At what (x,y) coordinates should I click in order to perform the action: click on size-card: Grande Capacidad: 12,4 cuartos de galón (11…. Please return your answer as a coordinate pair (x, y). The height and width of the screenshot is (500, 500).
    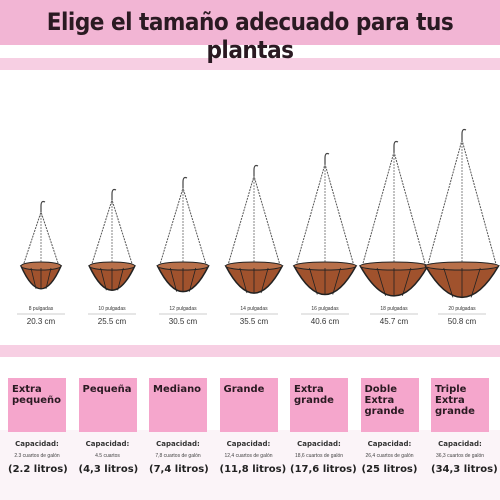
    Looking at the image, I should click on (253, 426).